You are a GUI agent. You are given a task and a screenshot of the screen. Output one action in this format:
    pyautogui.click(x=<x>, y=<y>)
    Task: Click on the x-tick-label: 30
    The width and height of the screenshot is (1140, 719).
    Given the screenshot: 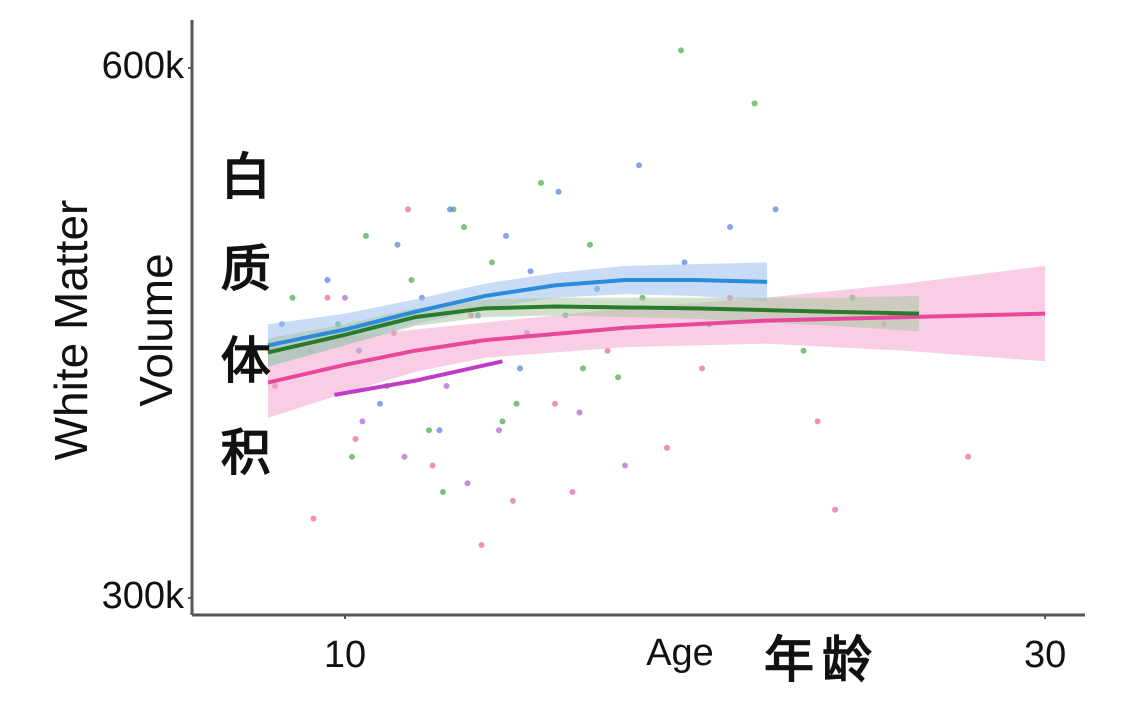 What is the action you would take?
    pyautogui.click(x=1045, y=655)
    